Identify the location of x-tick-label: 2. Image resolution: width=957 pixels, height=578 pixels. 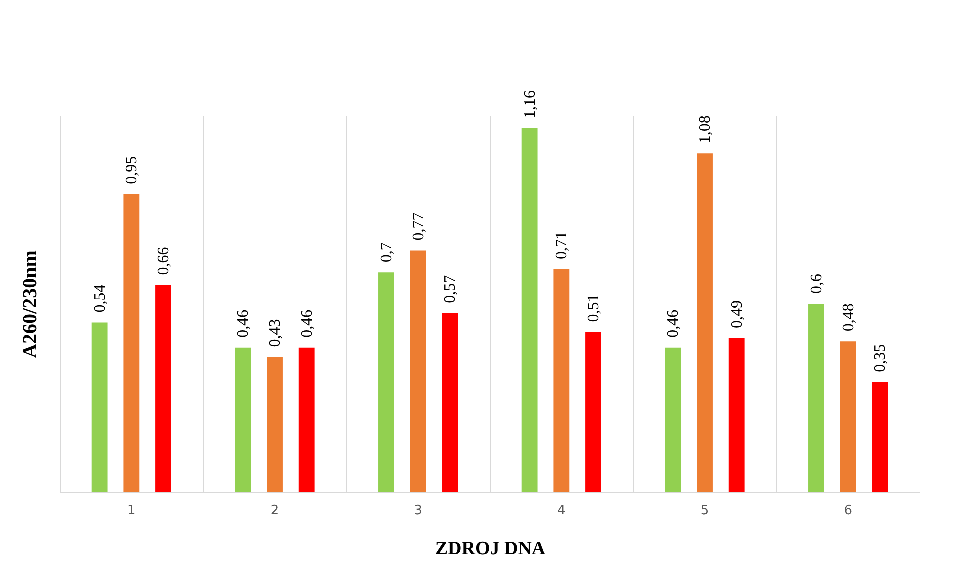
(275, 511).